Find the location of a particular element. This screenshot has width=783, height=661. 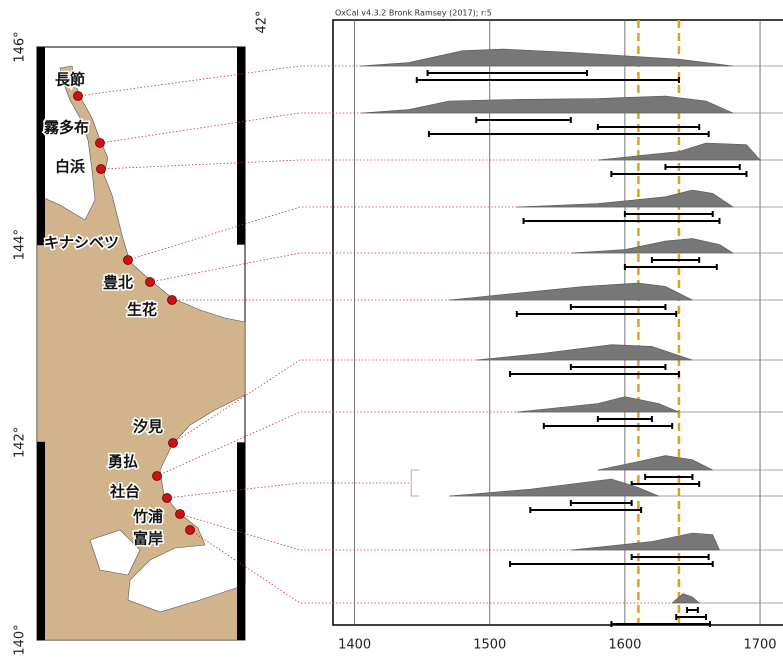

site-label: 霧多布 is located at coordinates (66, 128).